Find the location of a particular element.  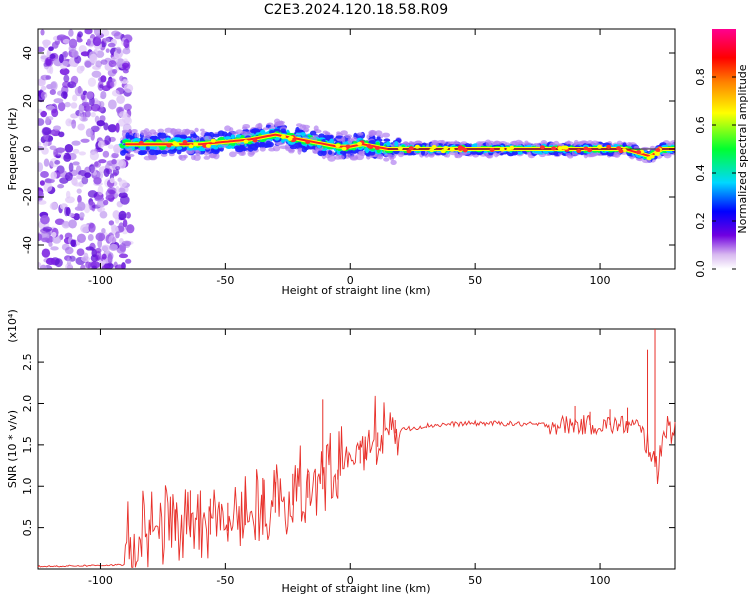

spectrogram-y-tick-label: -40 is located at coordinates (27, 245).